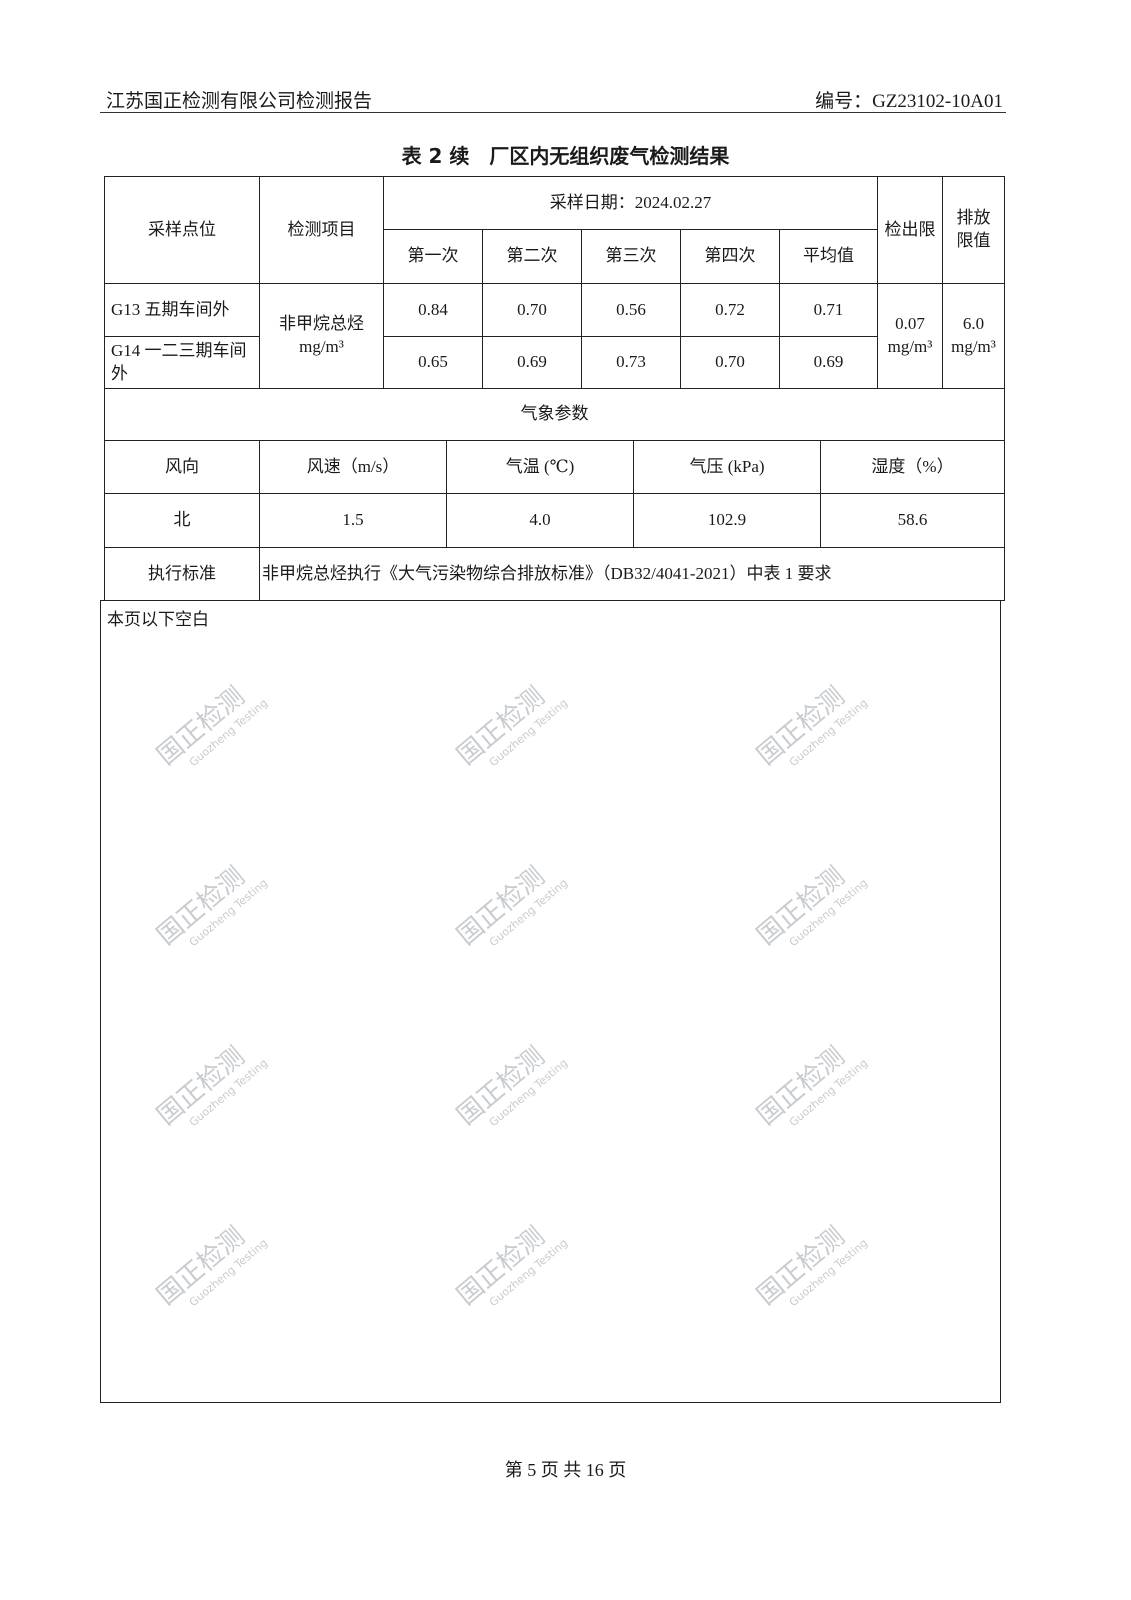 This screenshot has width=1131, height=1600. Describe the element at coordinates (158, 619) in the screenshot. I see `blank-note: 本页以下空白` at that location.